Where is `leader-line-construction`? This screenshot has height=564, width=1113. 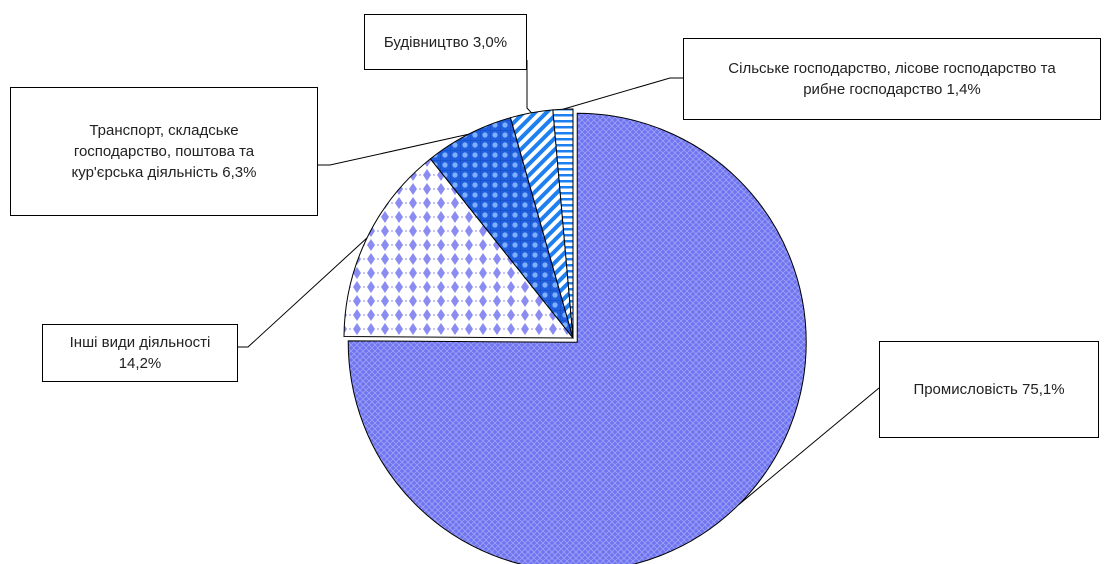
leader-line-construction is located at coordinates (529, 87).